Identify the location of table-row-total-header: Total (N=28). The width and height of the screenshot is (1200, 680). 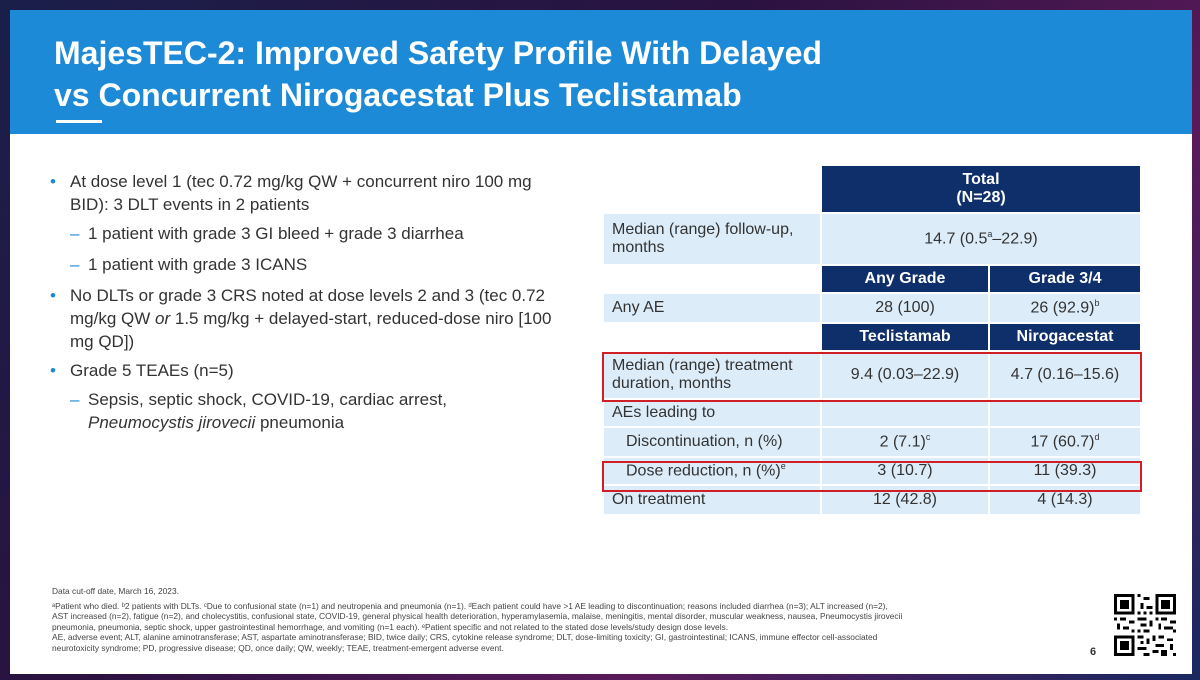
(872, 189).